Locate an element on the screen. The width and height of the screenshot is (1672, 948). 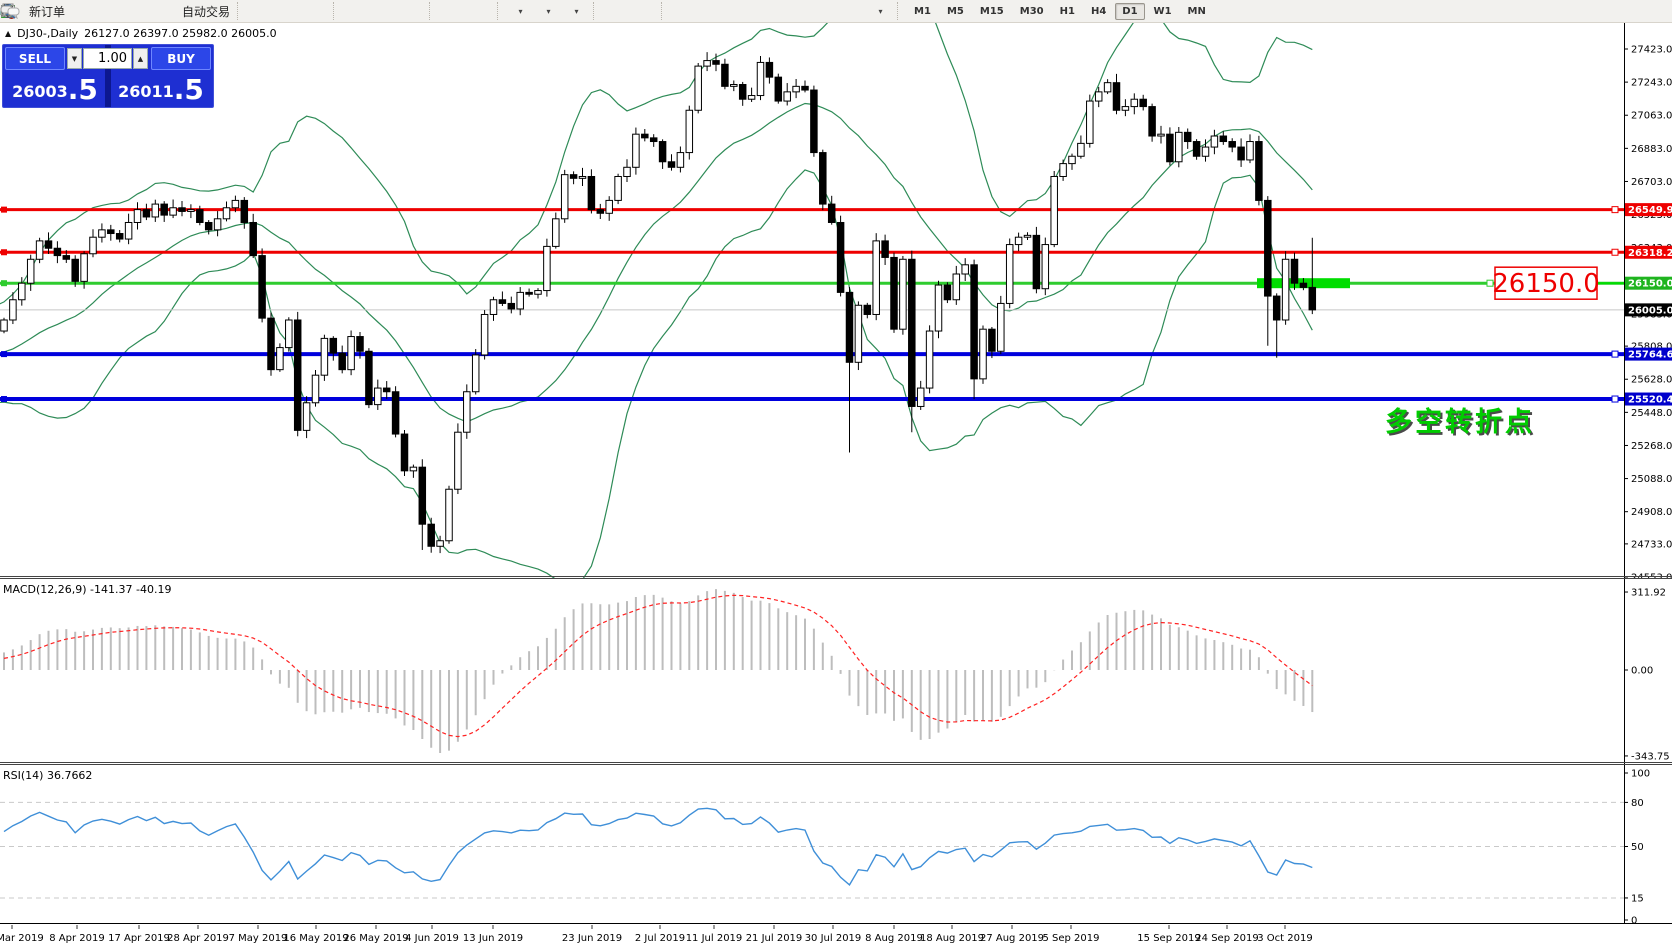
autotrading-button is located at coordinates (90, 11).